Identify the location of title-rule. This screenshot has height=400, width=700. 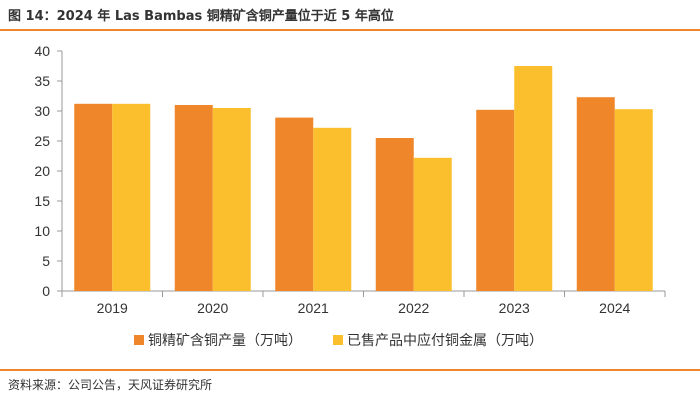
(350, 30).